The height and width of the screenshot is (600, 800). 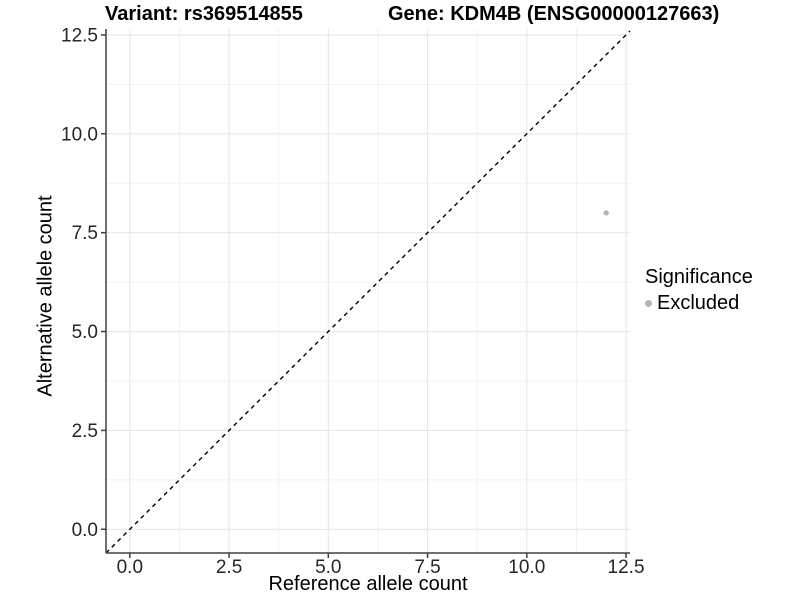 I want to click on legend-item-label: Excluded, so click(x=698, y=303).